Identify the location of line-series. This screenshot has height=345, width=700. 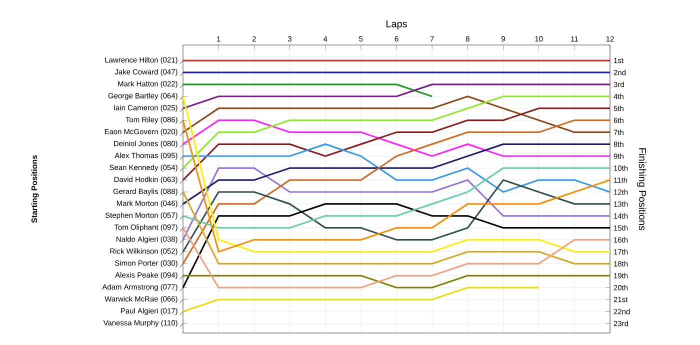
(396, 216).